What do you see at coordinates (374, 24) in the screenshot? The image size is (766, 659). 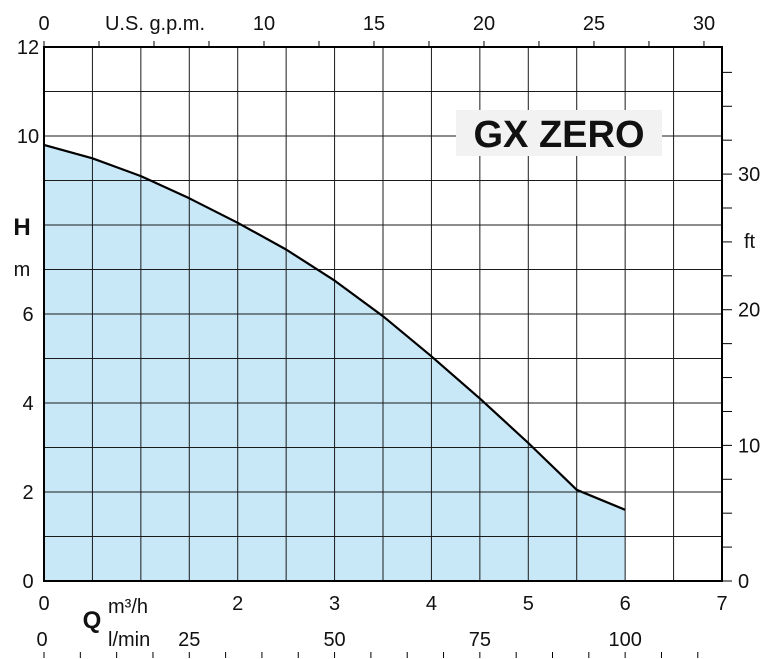 I see `top-tick-label: 15` at bounding box center [374, 24].